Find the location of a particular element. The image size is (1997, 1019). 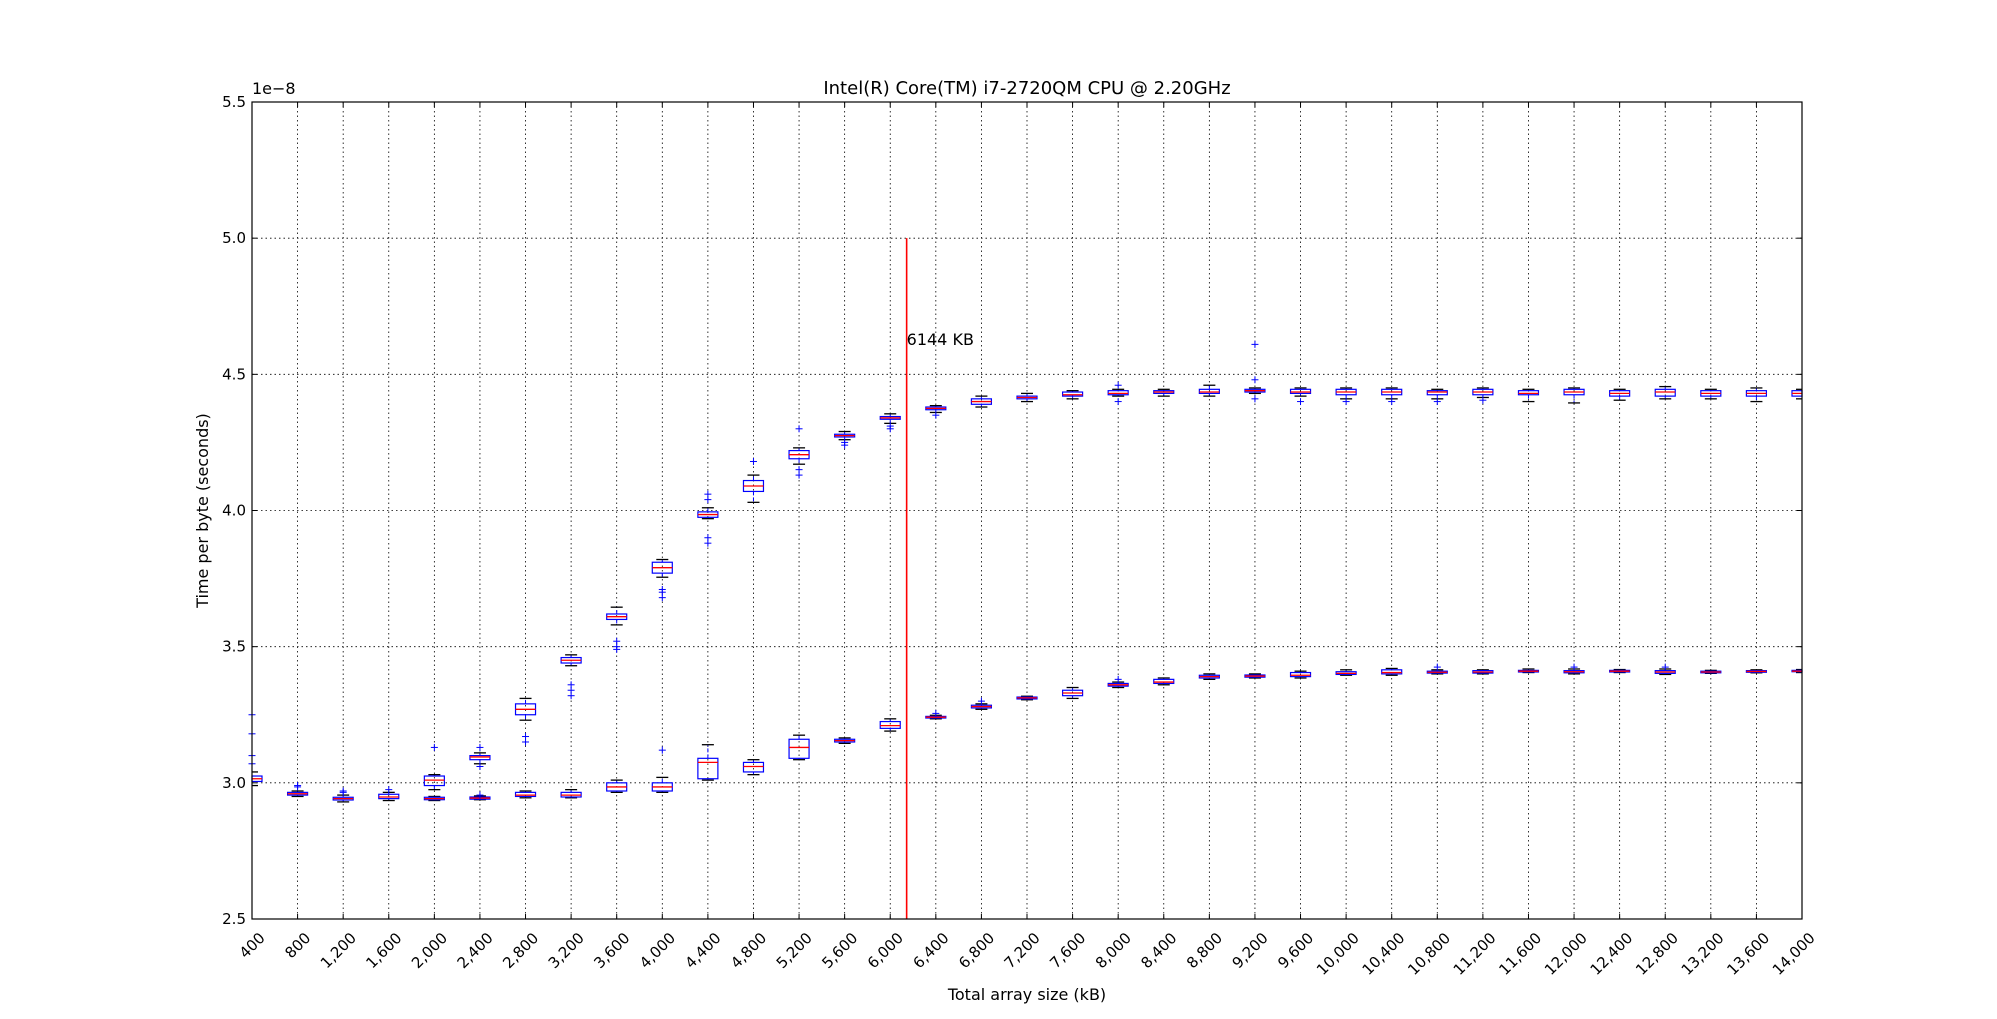

x-tick-label: 4,800 is located at coordinates (748, 950).